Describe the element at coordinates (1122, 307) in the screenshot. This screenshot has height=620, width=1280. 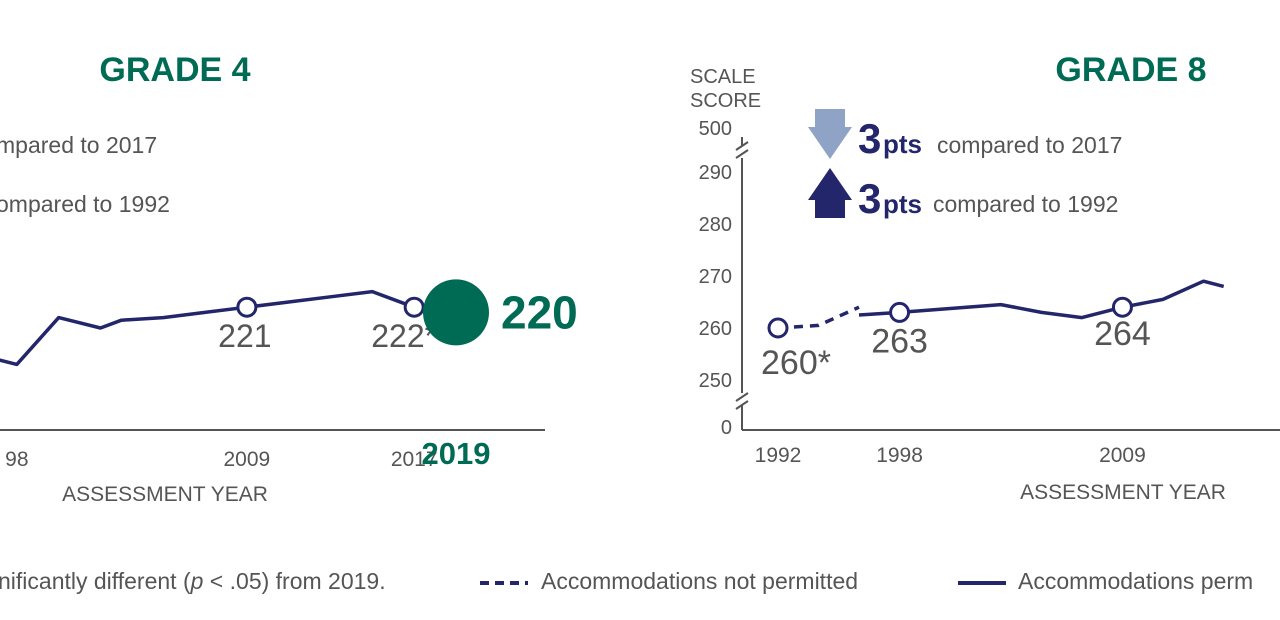
I see `g8-marker-2009` at that location.